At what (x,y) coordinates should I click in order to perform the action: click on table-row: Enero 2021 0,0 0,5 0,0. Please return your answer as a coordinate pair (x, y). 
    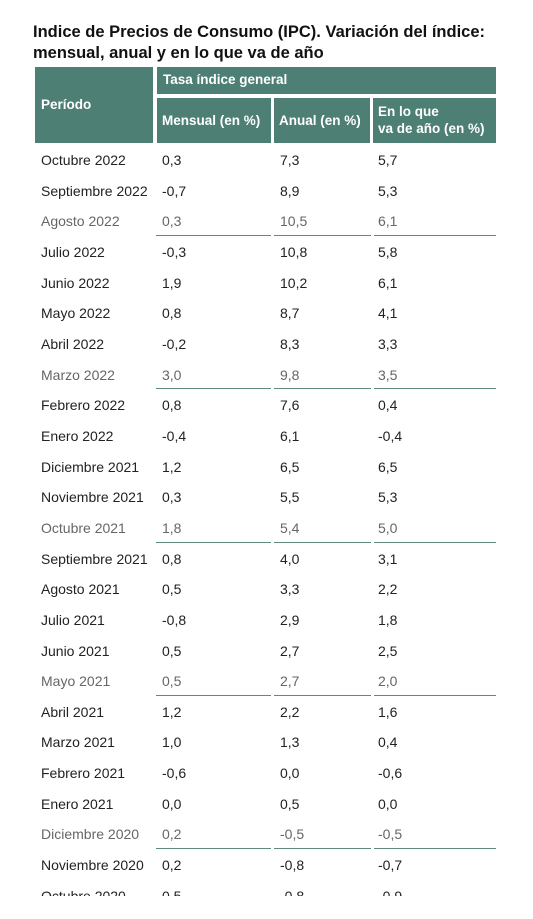
    Looking at the image, I should click on (265, 803).